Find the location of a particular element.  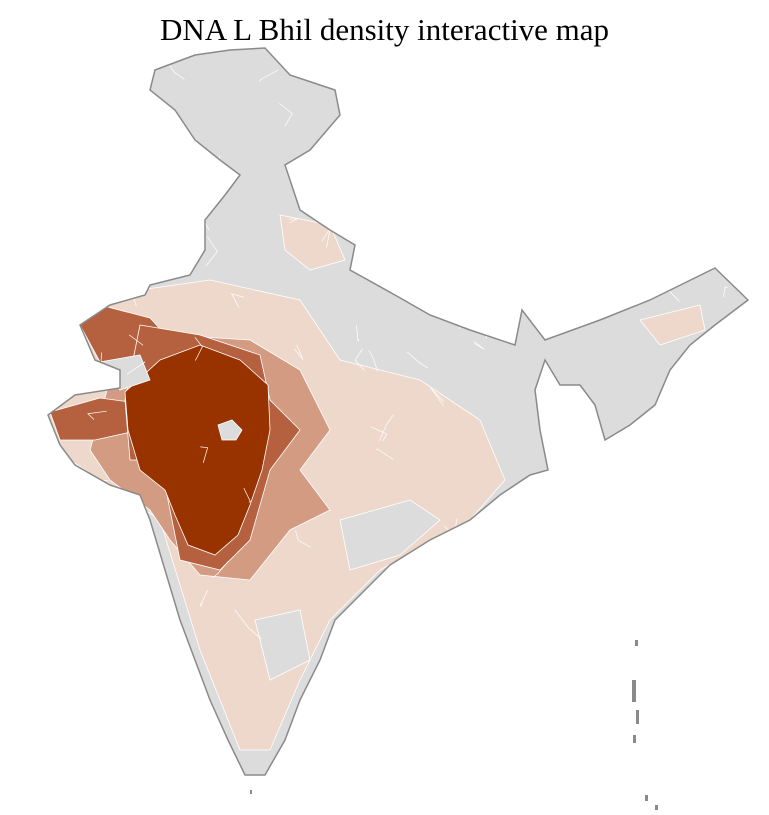

map-title: DNA L Bhil density interactive map is located at coordinates (384, 29).